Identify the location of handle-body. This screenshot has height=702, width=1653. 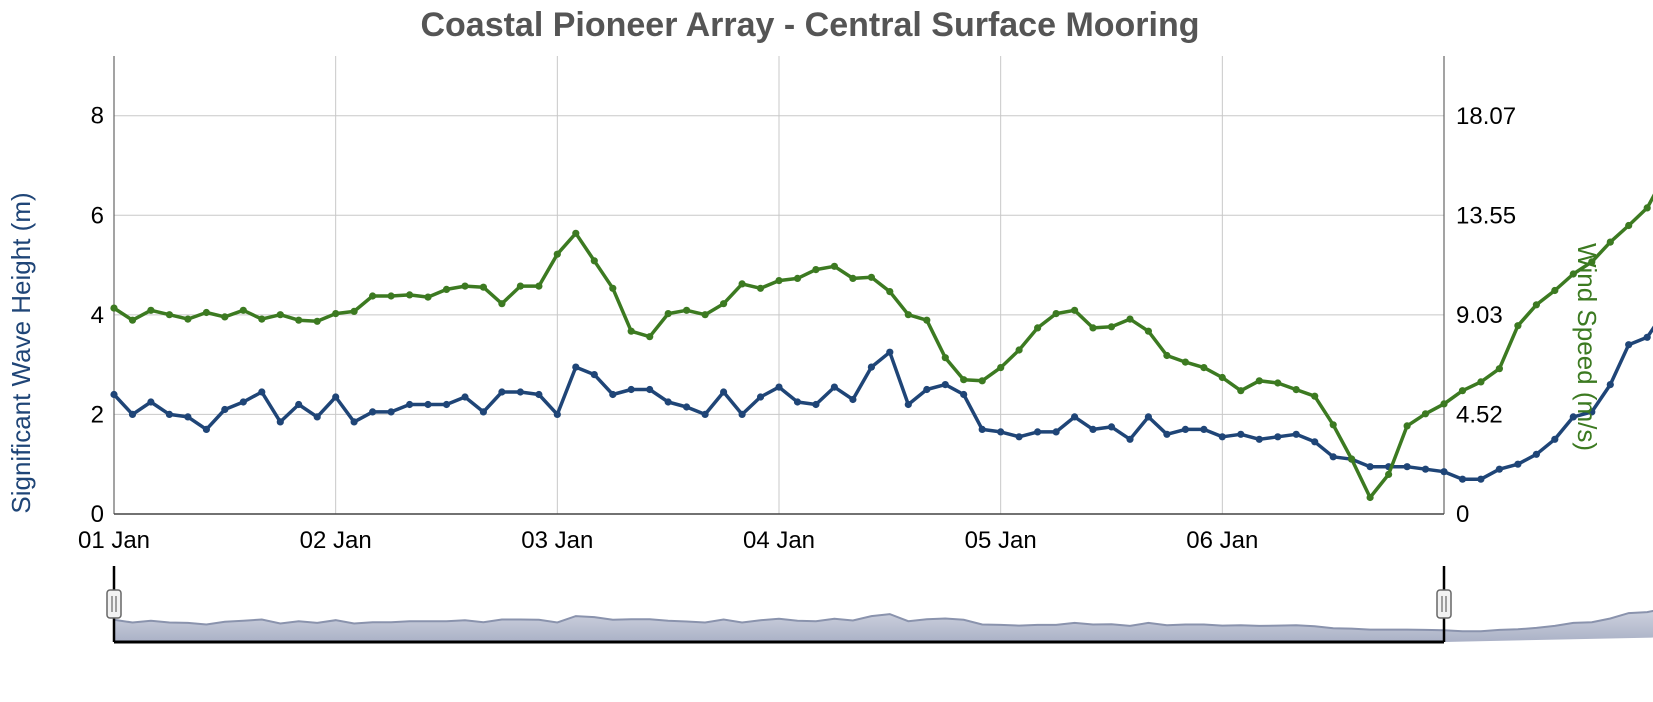
(114, 604).